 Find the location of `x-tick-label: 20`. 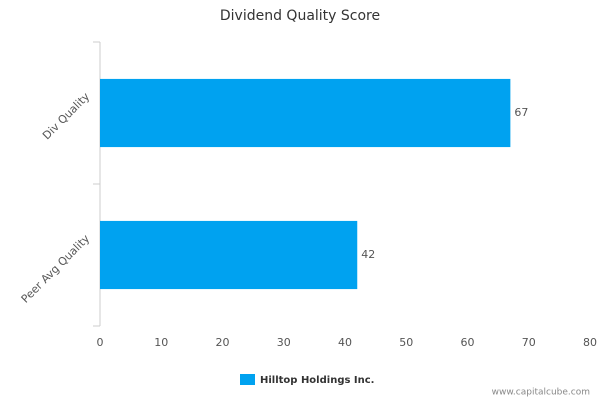

x-tick-label: 20 is located at coordinates (223, 342).